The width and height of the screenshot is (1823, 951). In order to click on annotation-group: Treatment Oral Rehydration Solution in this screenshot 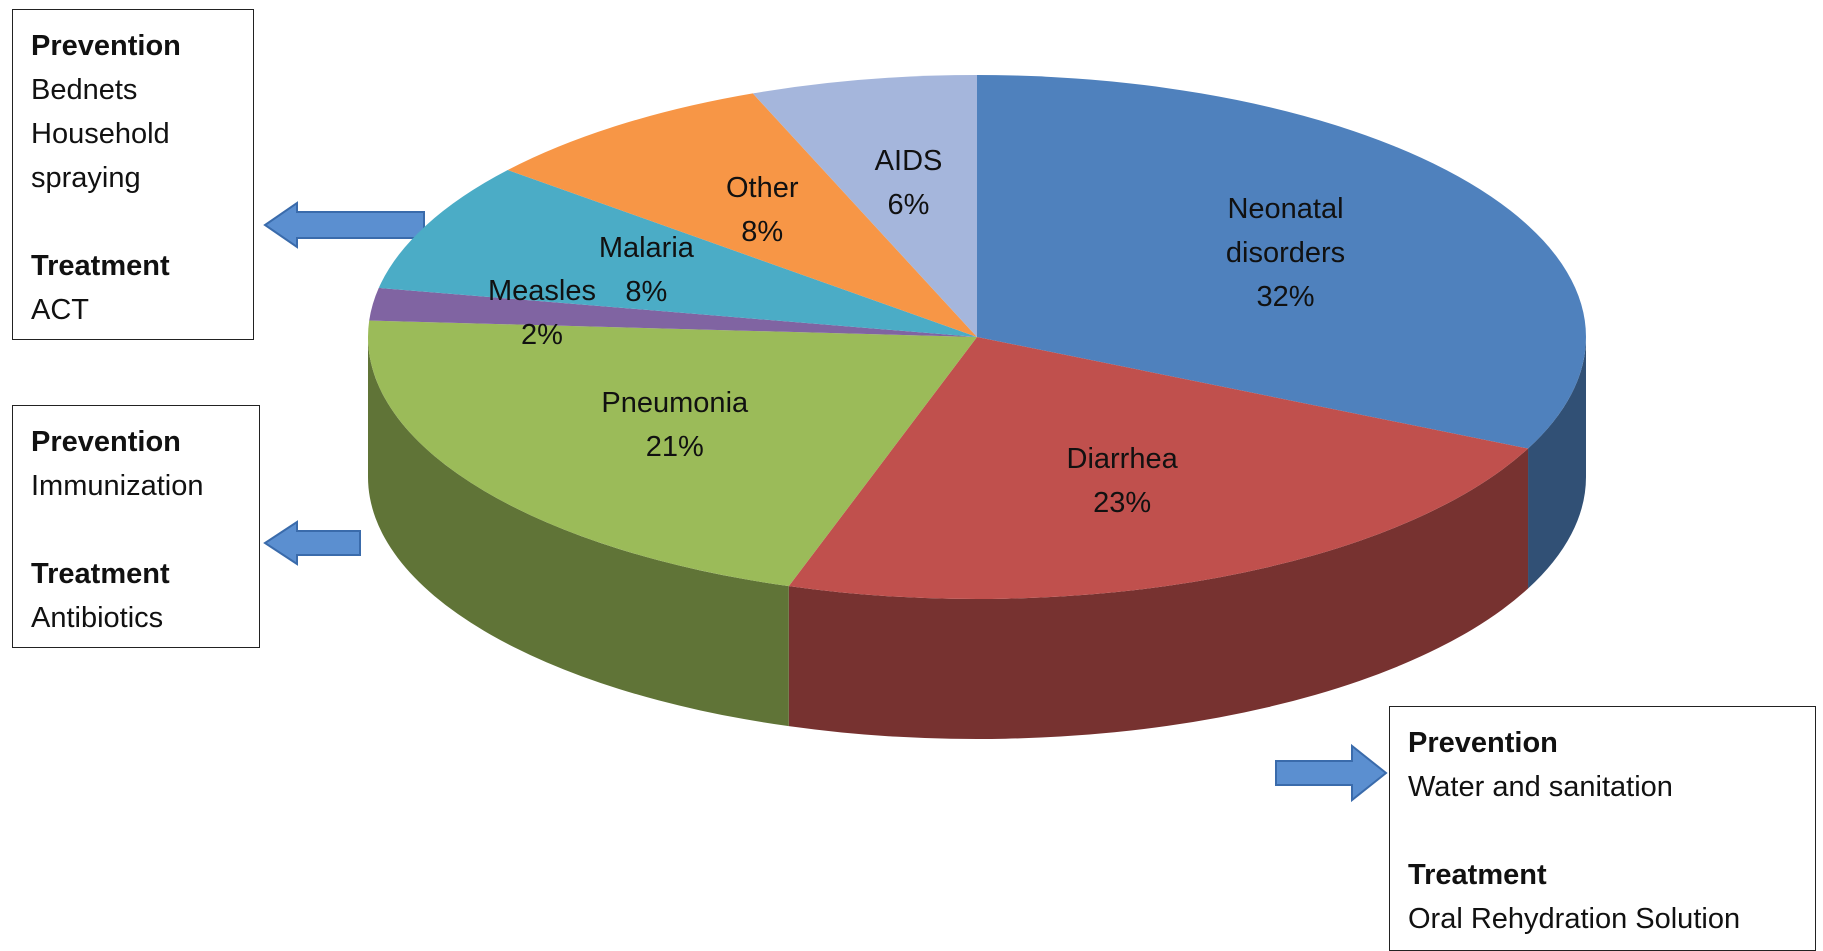, I will do `click(1602, 897)`.